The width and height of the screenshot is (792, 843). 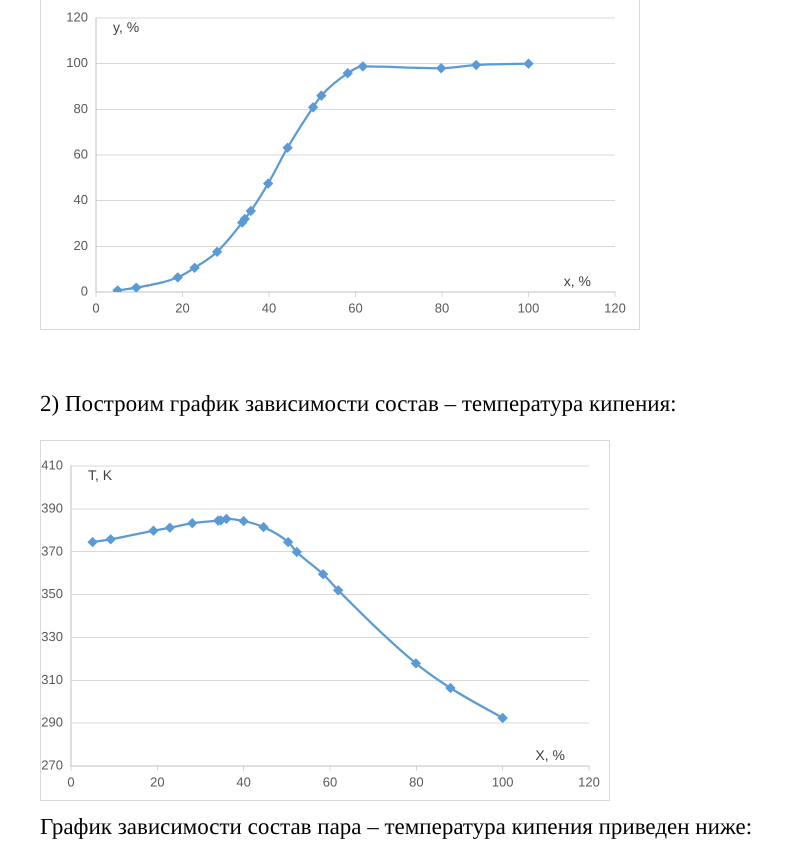 What do you see at coordinates (550, 754) in the screenshot?
I see `x-axis-title: X, %` at bounding box center [550, 754].